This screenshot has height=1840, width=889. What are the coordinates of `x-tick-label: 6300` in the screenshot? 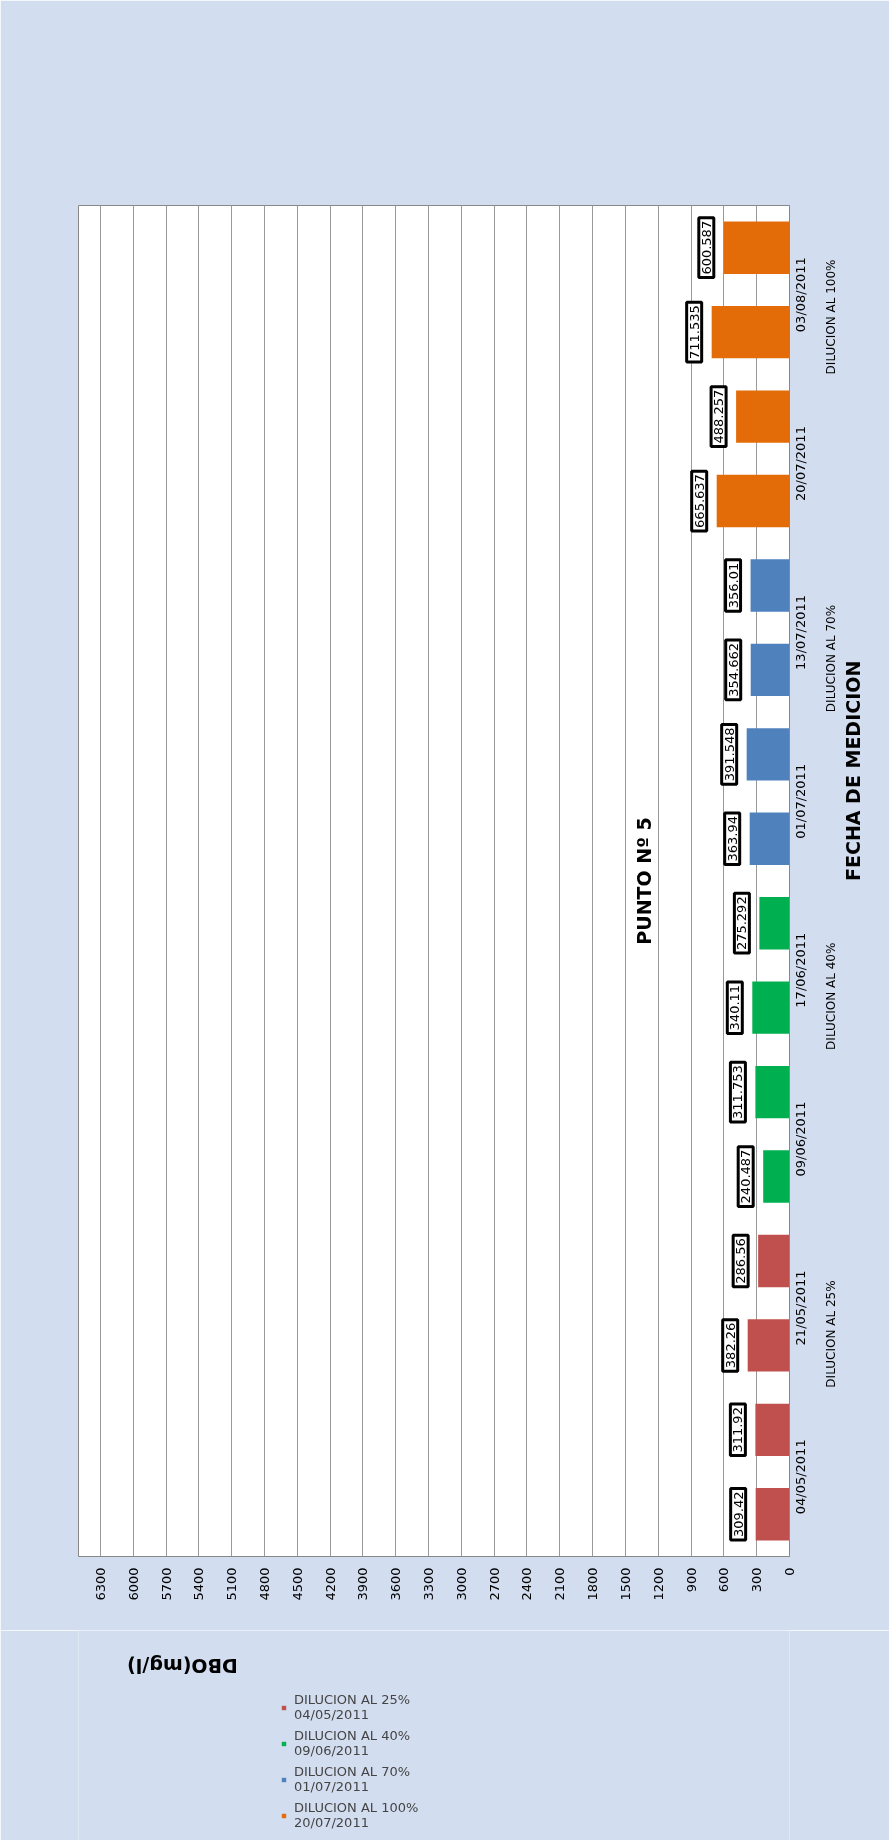 It's located at (100, 1584).